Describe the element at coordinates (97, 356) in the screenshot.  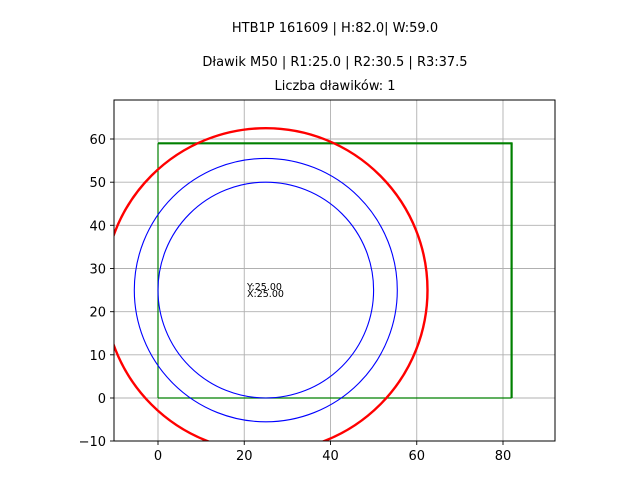
I see `y-tick-label: 10` at that location.